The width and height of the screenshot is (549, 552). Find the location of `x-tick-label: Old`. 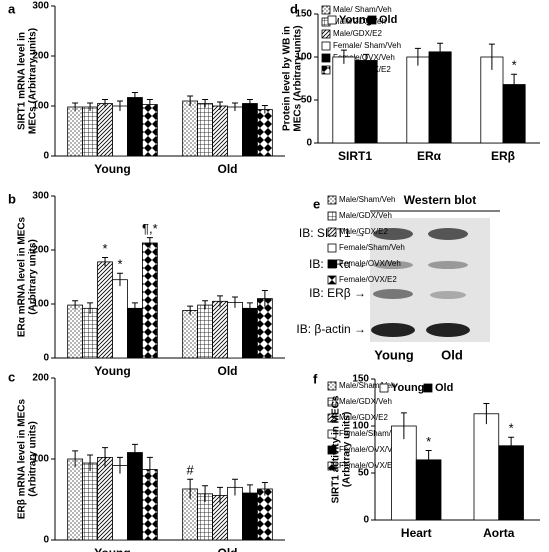

x-tick-label: Old is located at coordinates (228, 169).